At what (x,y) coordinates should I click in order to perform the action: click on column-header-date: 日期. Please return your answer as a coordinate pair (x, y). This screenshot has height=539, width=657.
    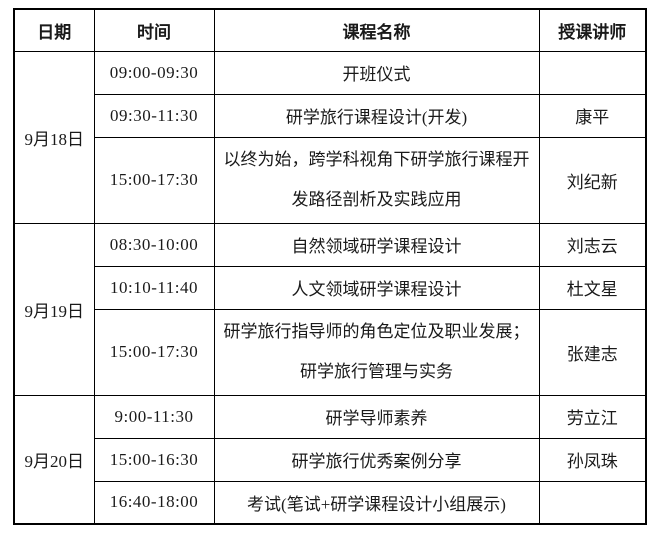
    Looking at the image, I should click on (54, 30).